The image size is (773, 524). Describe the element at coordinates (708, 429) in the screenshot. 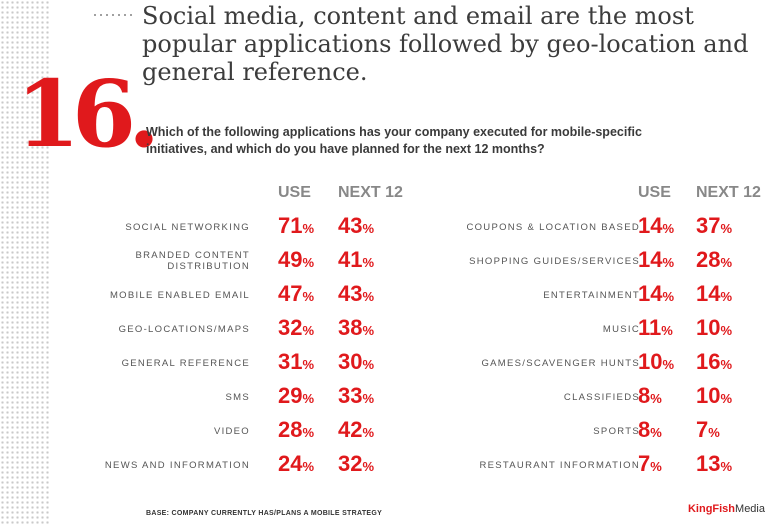

I see `next12-value: 7%` at that location.